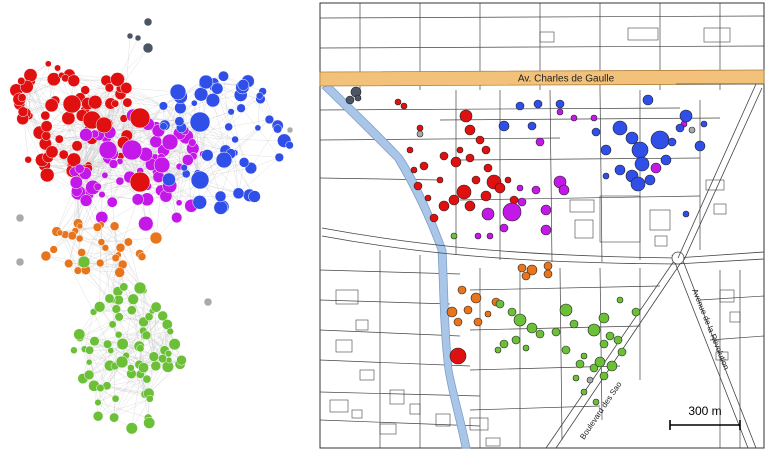 Image resolution: width=768 pixels, height=451 pixels. Describe the element at coordinates (714, 350) in the screenshot. I see `avenue-revolution` at that location.